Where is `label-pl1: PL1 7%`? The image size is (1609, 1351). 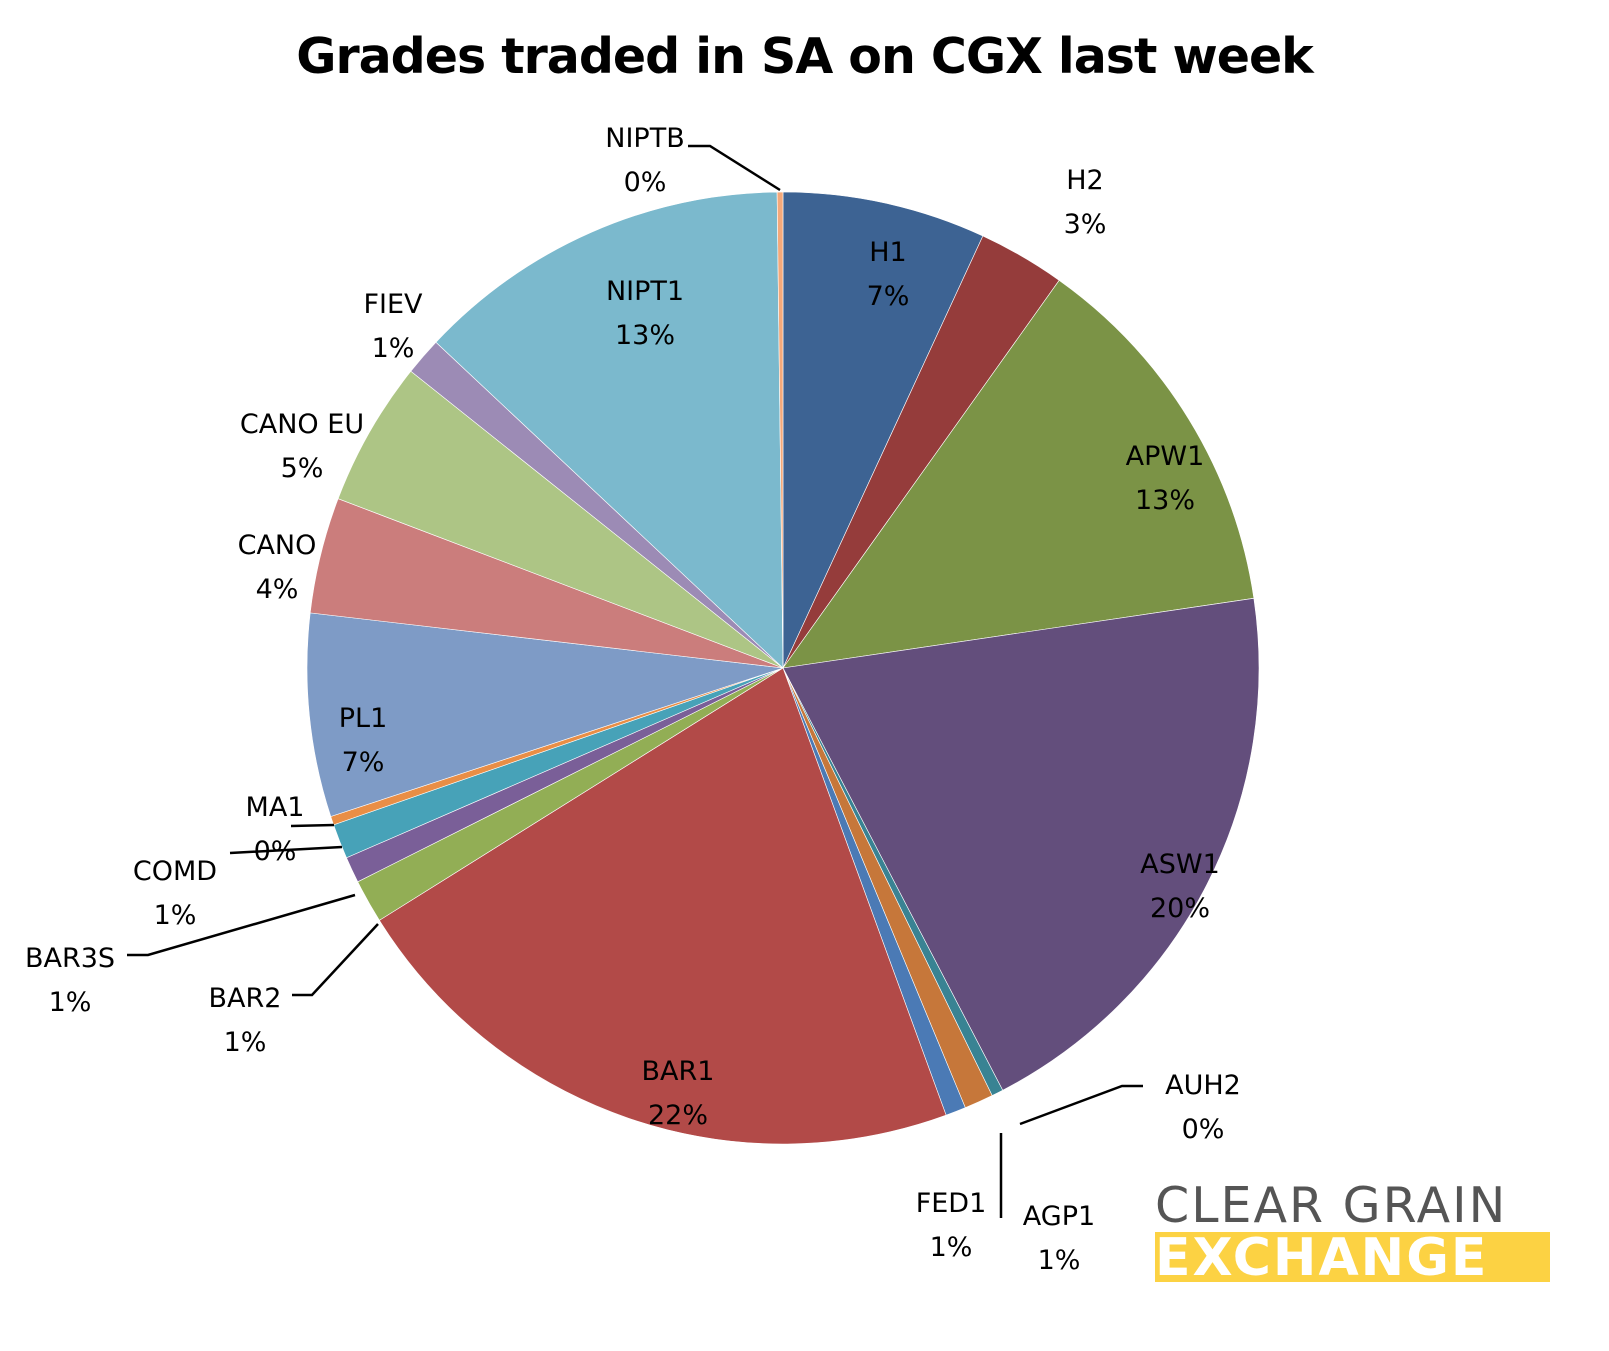
label-pl1: PL1 7% is located at coordinates (363, 741).